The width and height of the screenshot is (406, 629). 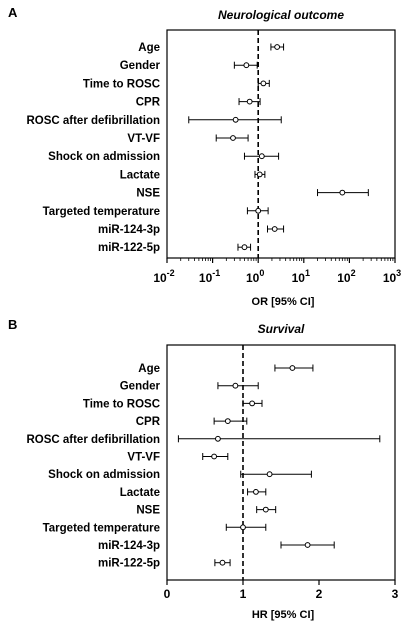 I want to click on chart-title: Neurological outcome, so click(x=281, y=15).